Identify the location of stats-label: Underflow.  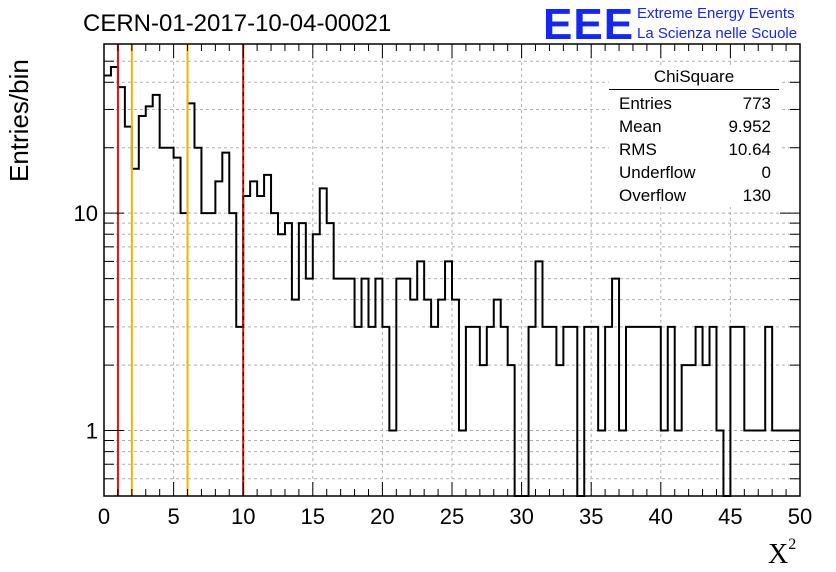
(657, 172).